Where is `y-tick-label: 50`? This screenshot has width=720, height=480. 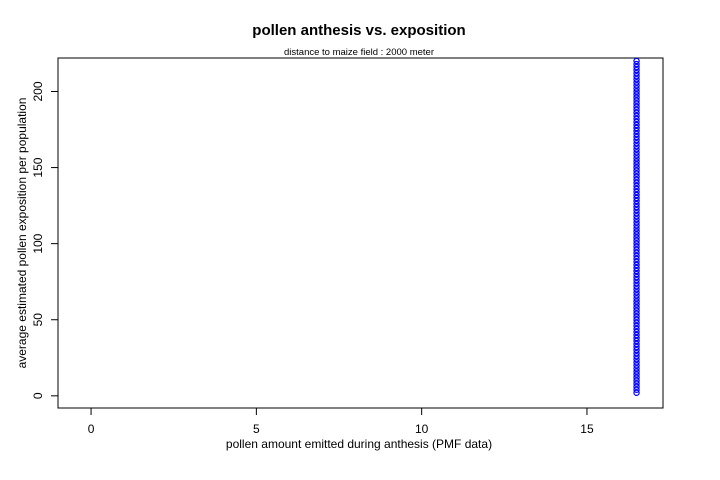
y-tick-label: 50 is located at coordinates (38, 320).